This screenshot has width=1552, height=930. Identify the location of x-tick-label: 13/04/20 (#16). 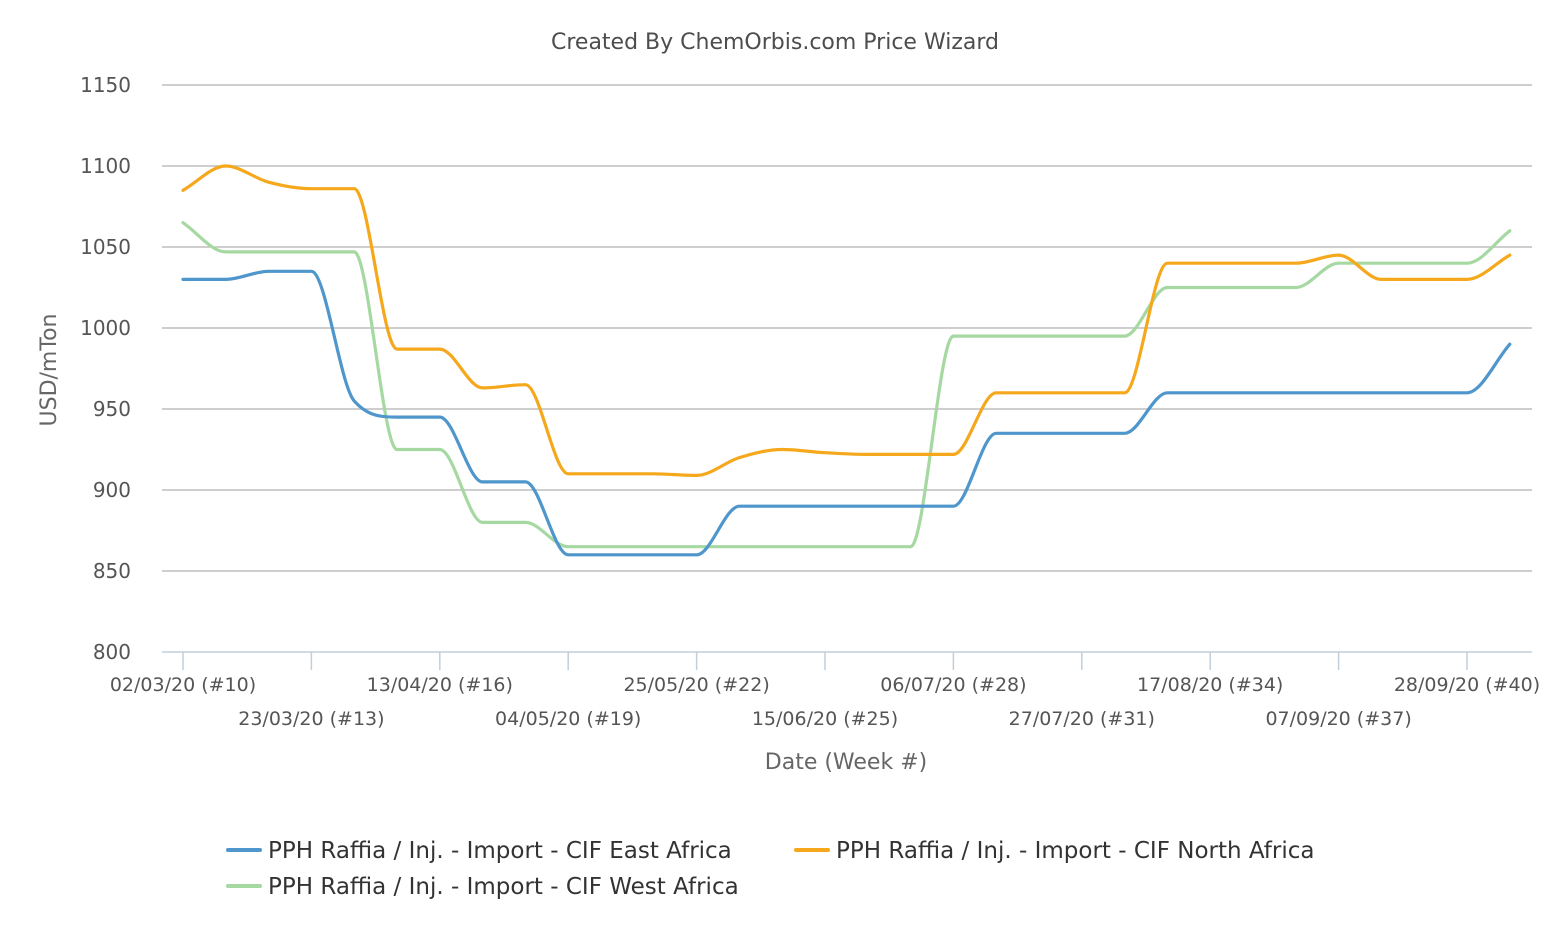
(440, 685).